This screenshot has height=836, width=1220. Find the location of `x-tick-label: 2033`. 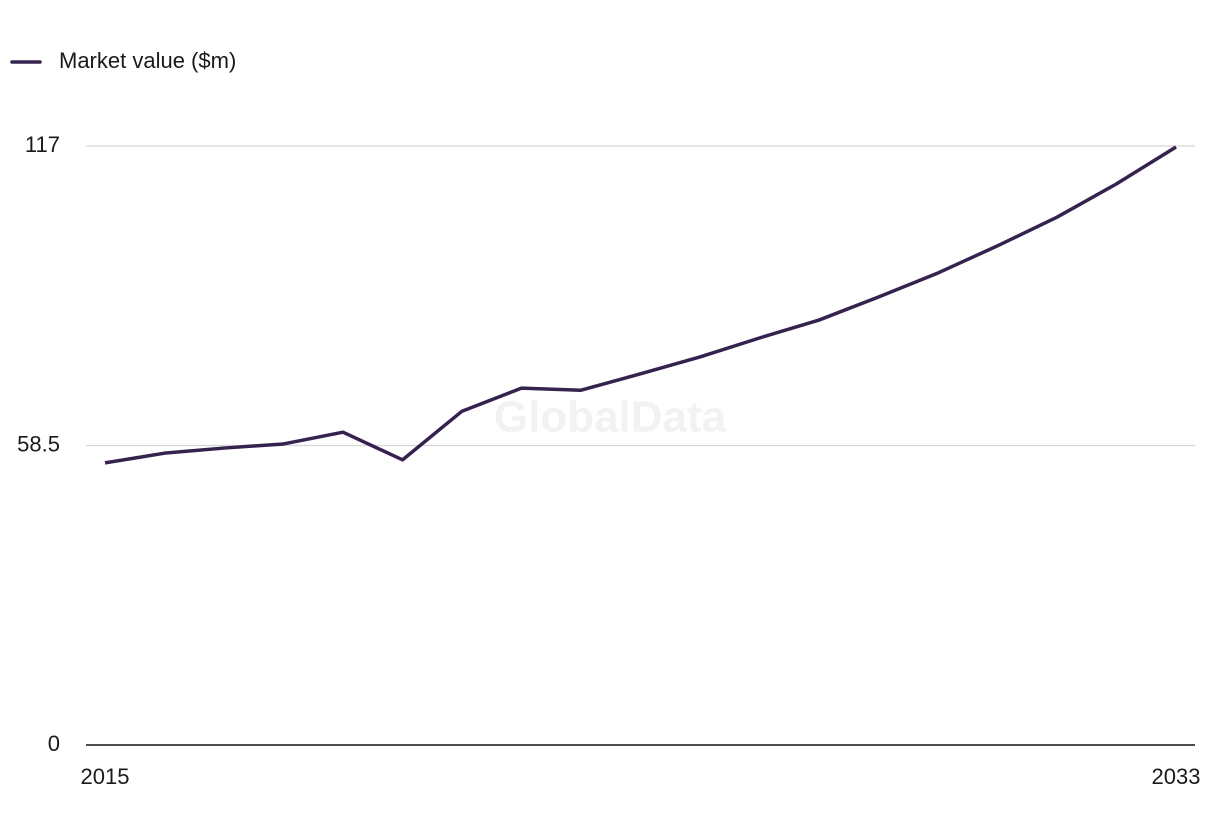

x-tick-label: 2033 is located at coordinates (1176, 776).